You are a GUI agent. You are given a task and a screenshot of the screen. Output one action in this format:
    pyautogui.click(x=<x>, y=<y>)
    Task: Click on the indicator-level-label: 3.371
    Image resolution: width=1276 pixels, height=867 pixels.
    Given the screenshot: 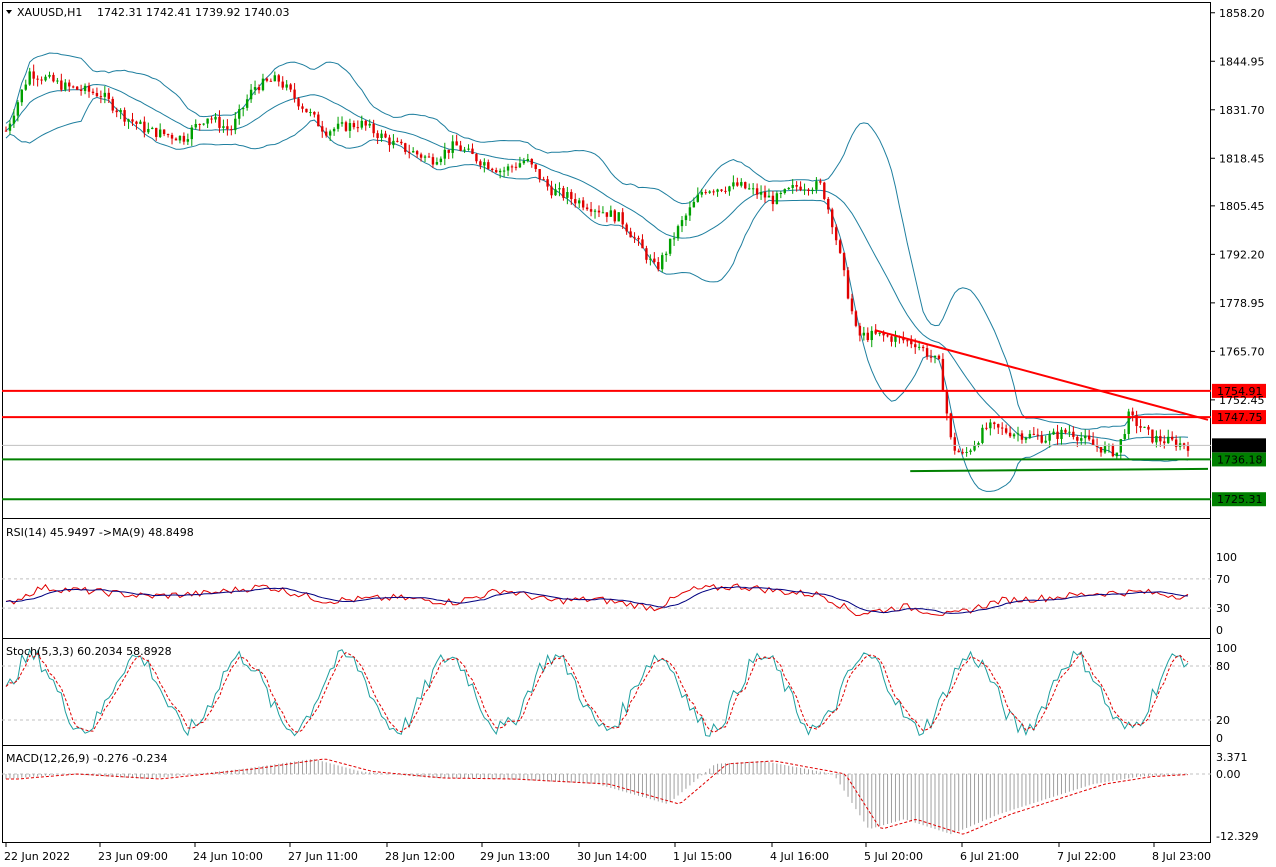 What is the action you would take?
    pyautogui.click(x=1232, y=757)
    